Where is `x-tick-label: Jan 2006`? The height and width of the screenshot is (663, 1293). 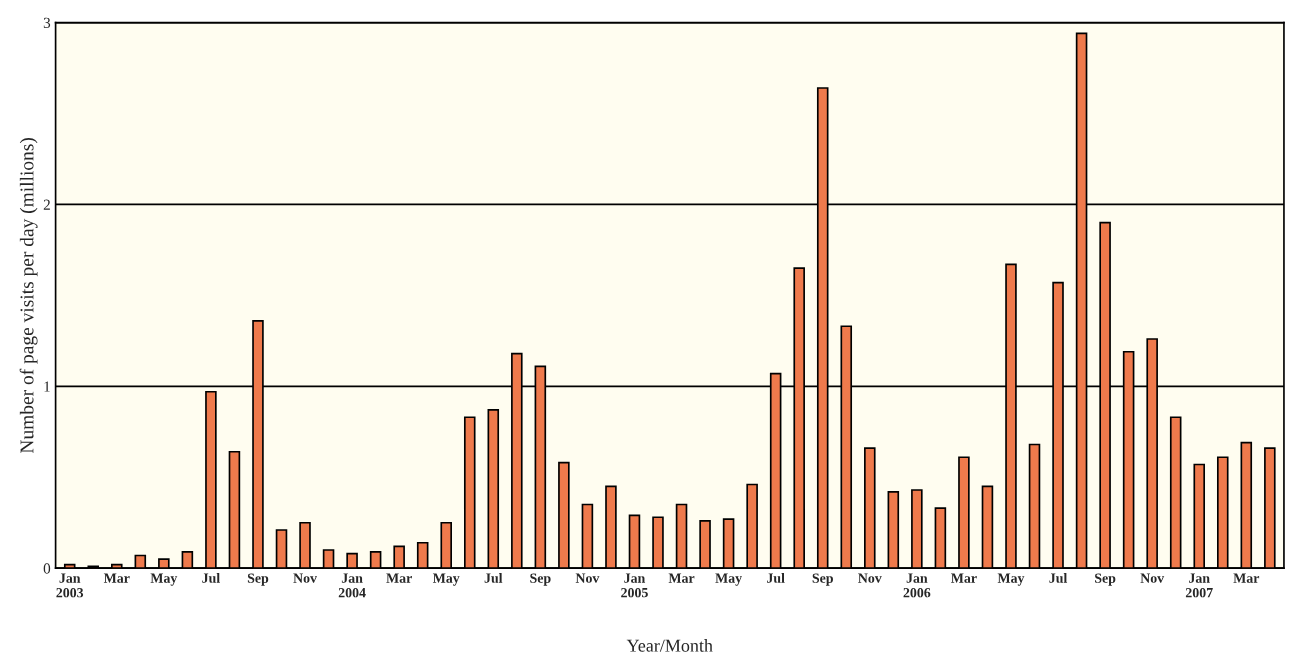 x-tick-label: Jan 2006 is located at coordinates (917, 585).